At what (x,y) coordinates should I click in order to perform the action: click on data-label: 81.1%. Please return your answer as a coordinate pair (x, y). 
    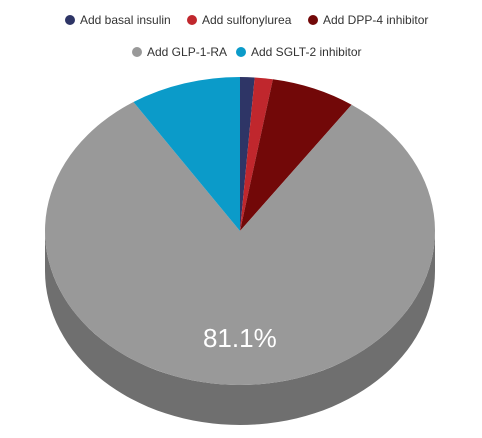
    Looking at the image, I should click on (240, 338).